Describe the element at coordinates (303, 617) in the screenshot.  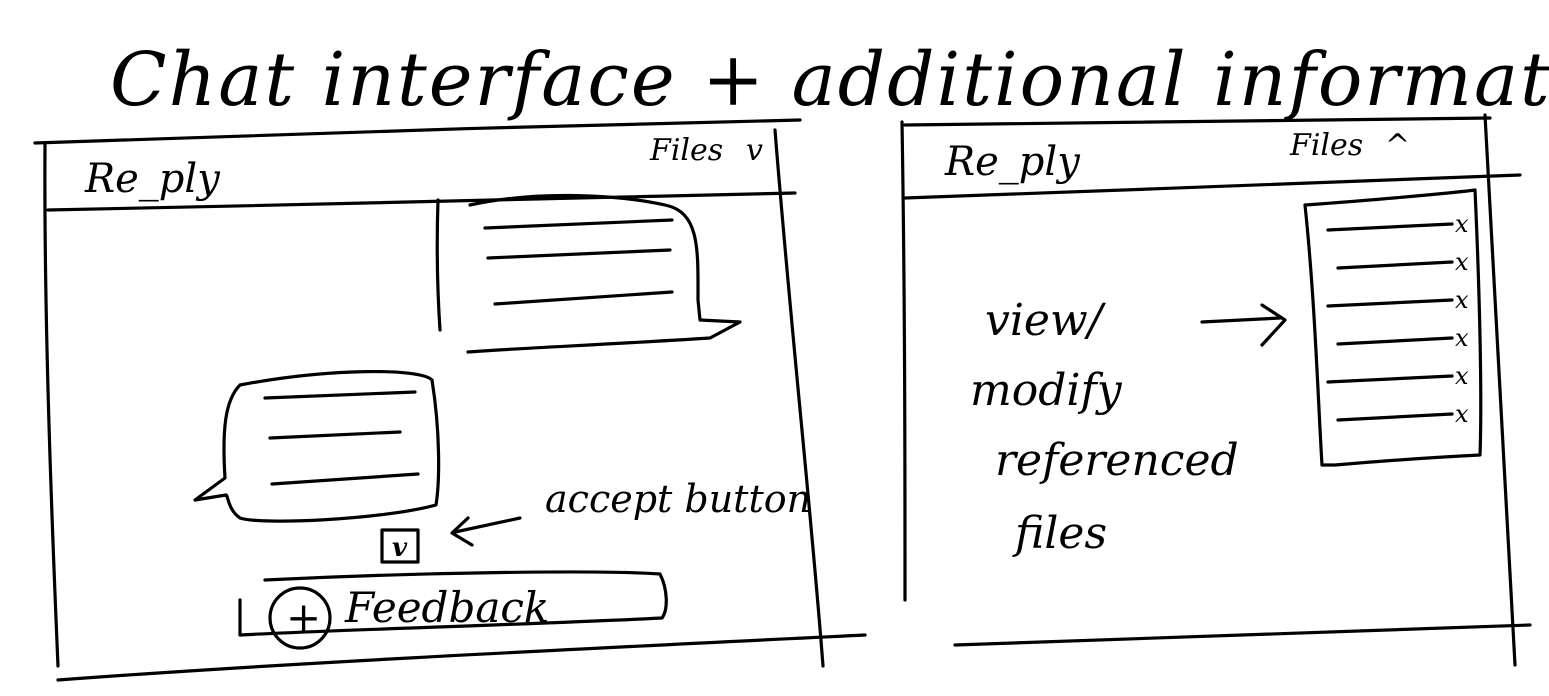
I see `plus-glyph: +` at that location.